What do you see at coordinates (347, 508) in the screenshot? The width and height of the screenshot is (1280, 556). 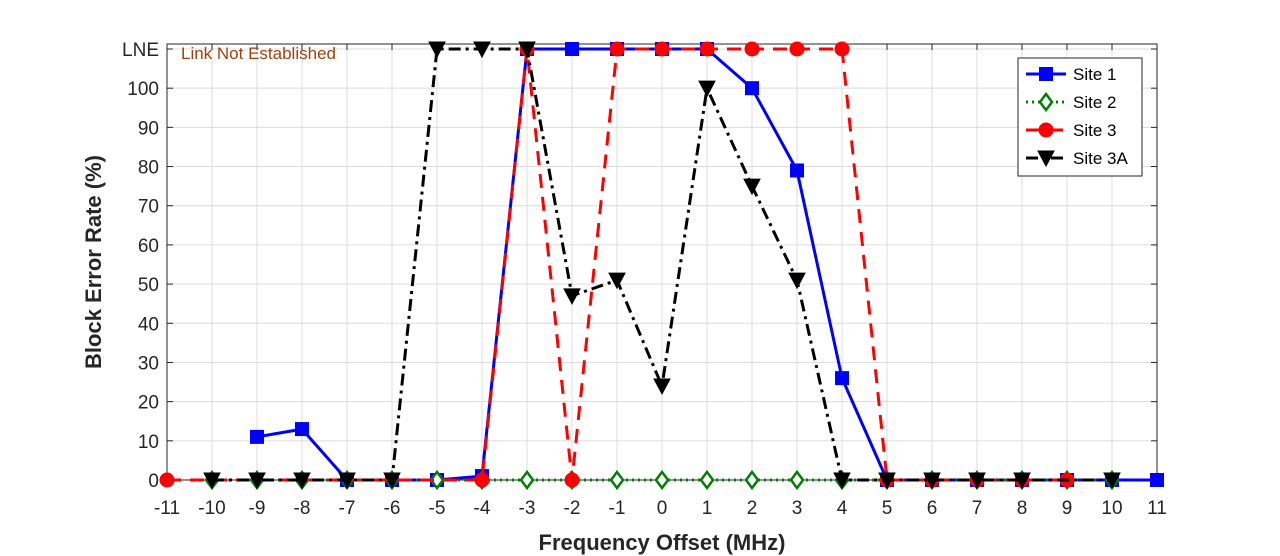 I see `x-tick-label: -7` at bounding box center [347, 508].